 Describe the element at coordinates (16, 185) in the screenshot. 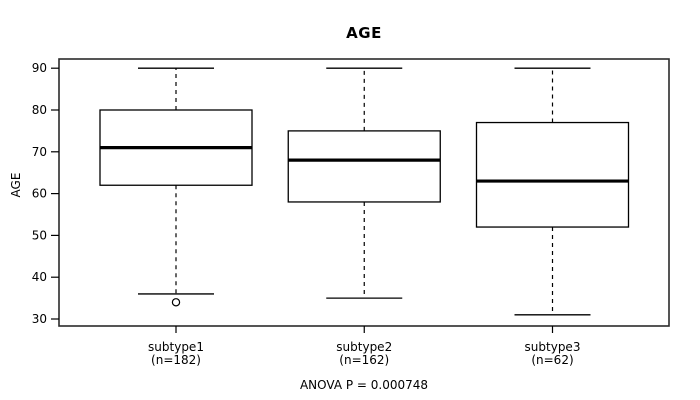

I see `y-axis-title: AGE` at that location.